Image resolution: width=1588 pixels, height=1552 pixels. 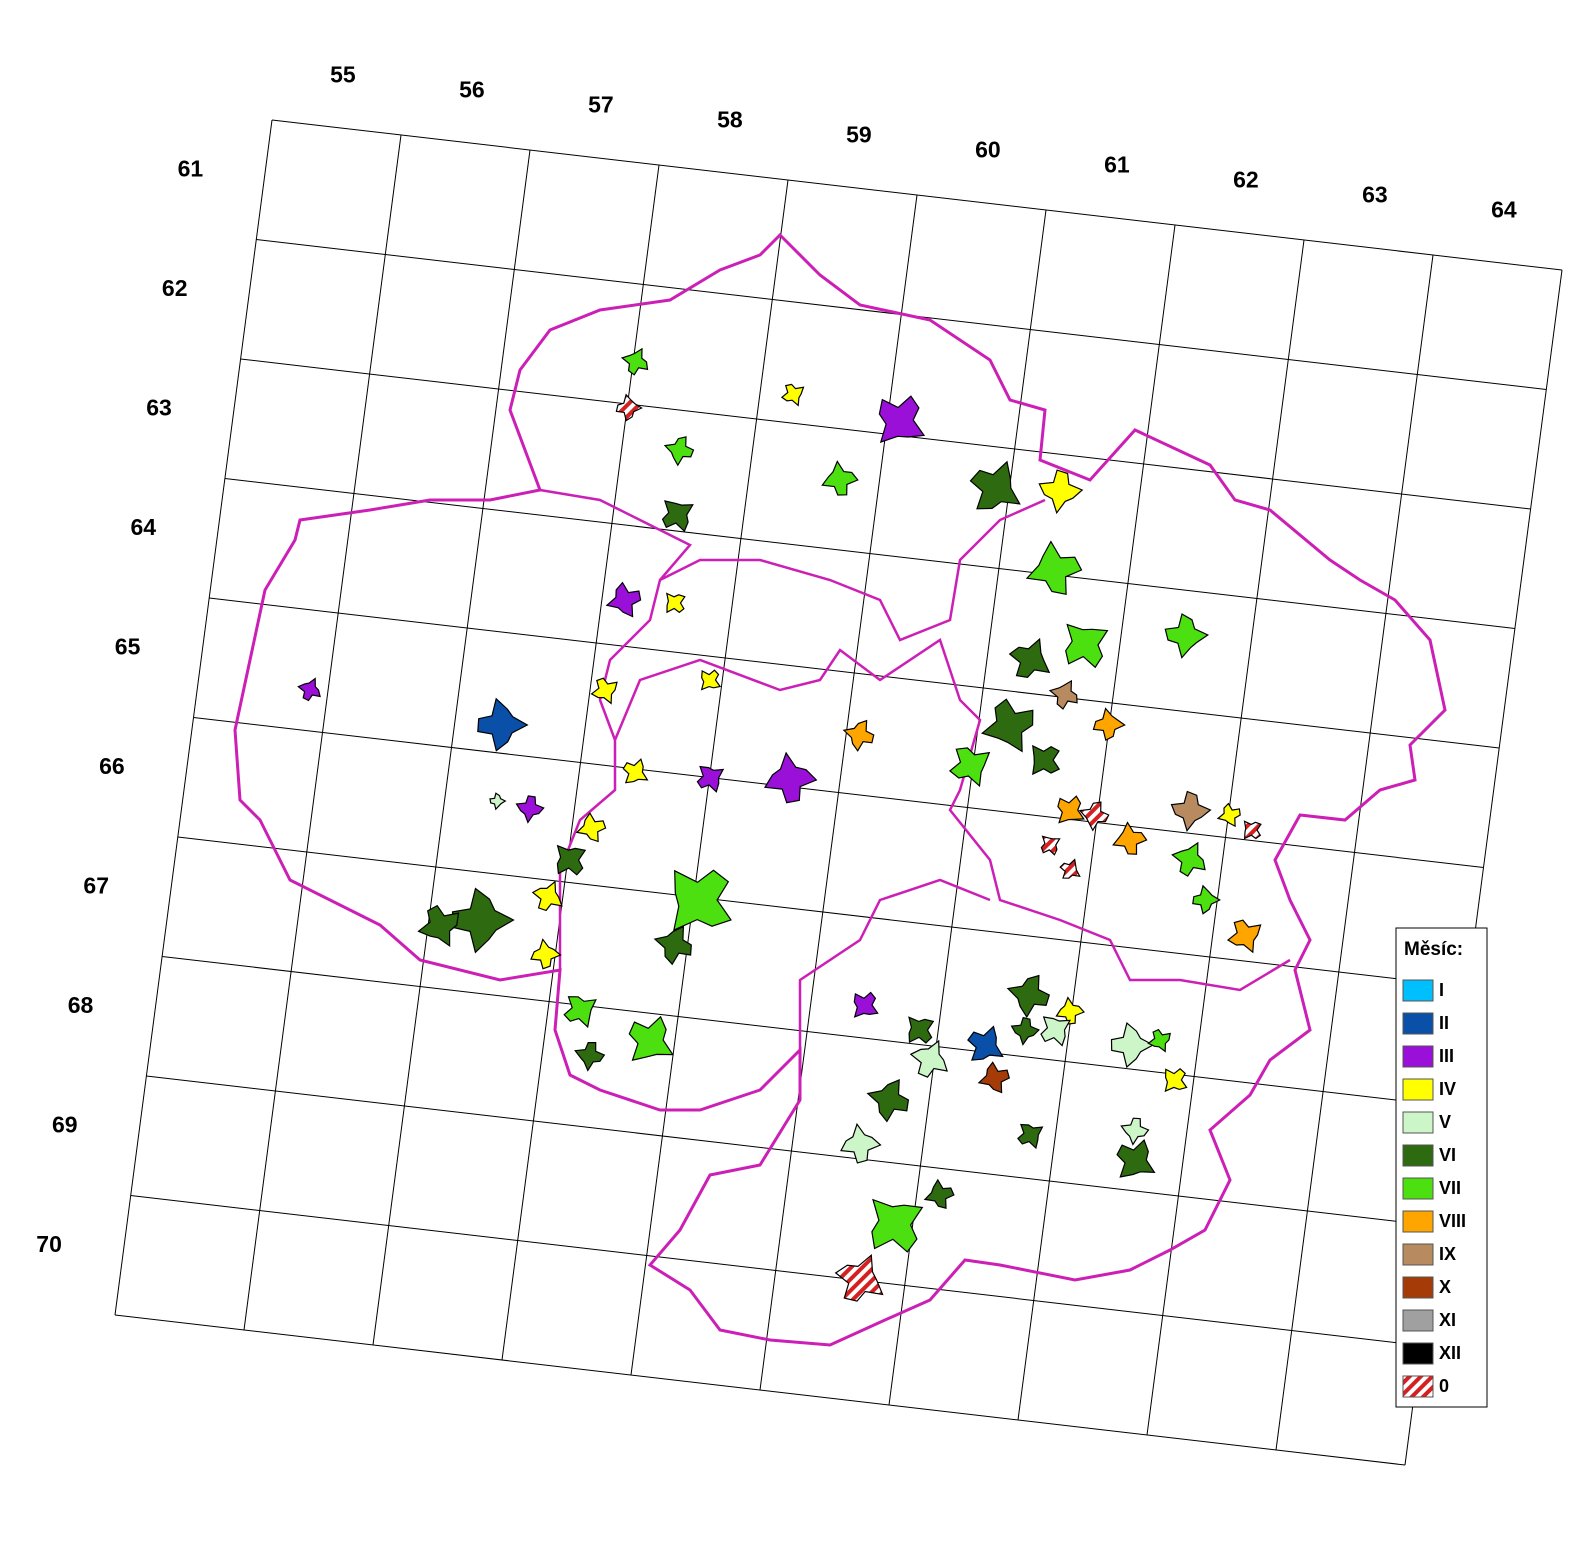 What do you see at coordinates (175, 288) in the screenshot?
I see `row-label: 62` at bounding box center [175, 288].